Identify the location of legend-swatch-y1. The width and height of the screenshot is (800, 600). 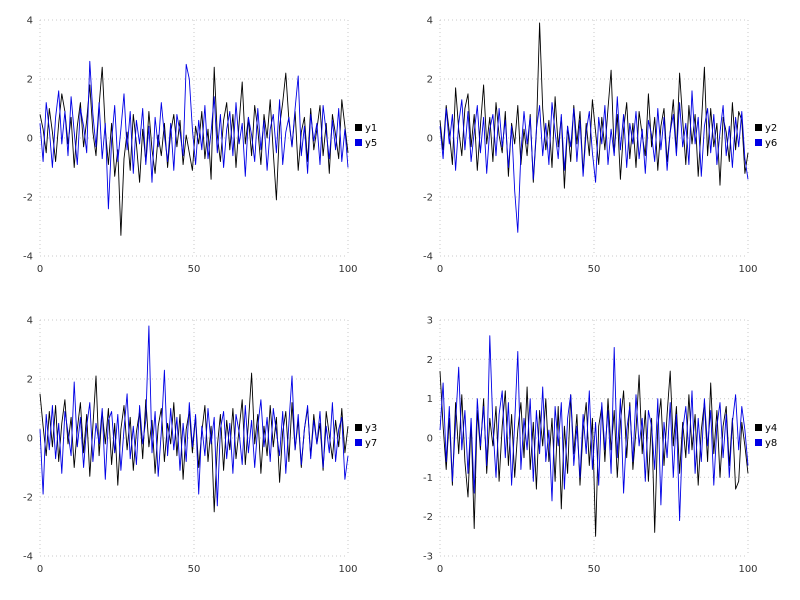
(358, 127).